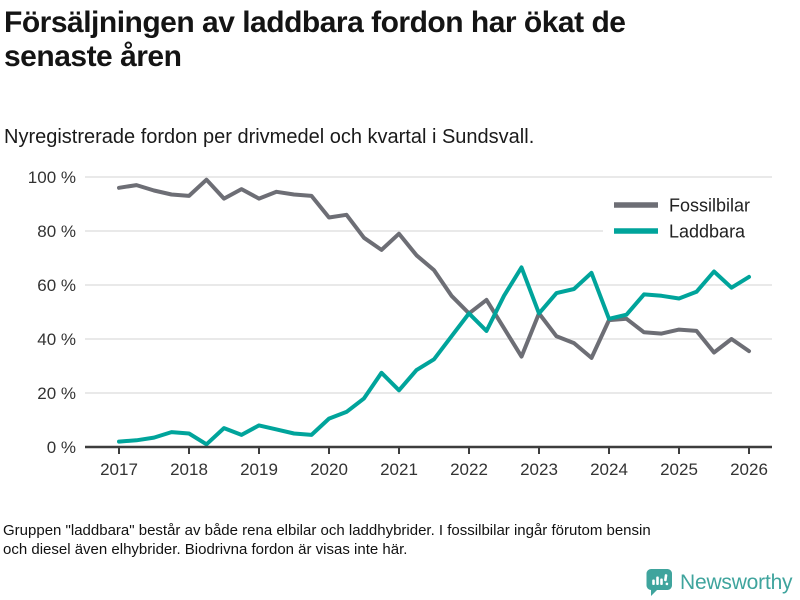 The width and height of the screenshot is (800, 600). What do you see at coordinates (56, 393) in the screenshot?
I see `y-tick-label: 20 %` at bounding box center [56, 393].